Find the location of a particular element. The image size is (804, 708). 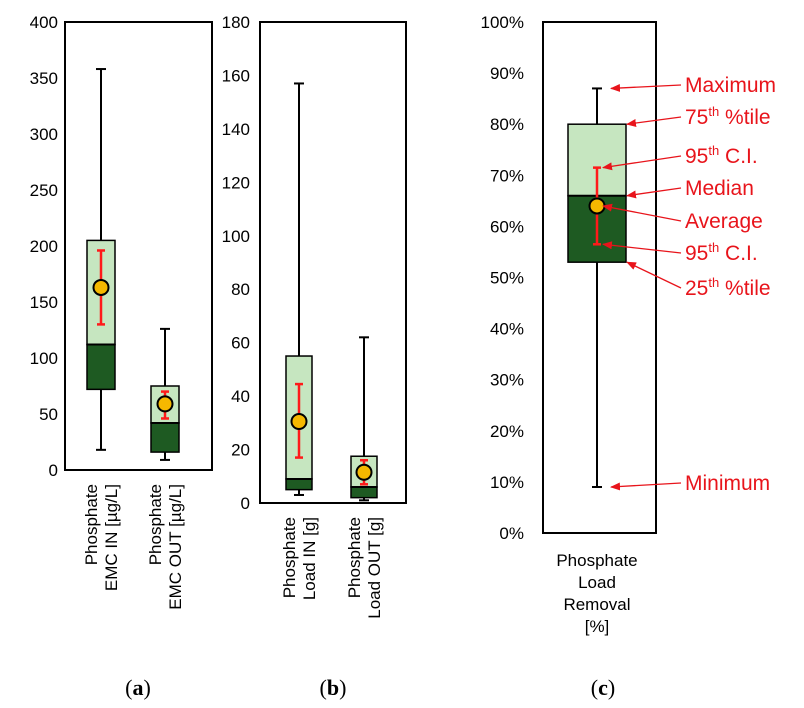

category-label: PhosphateEMC IN [µg/L] is located at coordinates (101, 537).